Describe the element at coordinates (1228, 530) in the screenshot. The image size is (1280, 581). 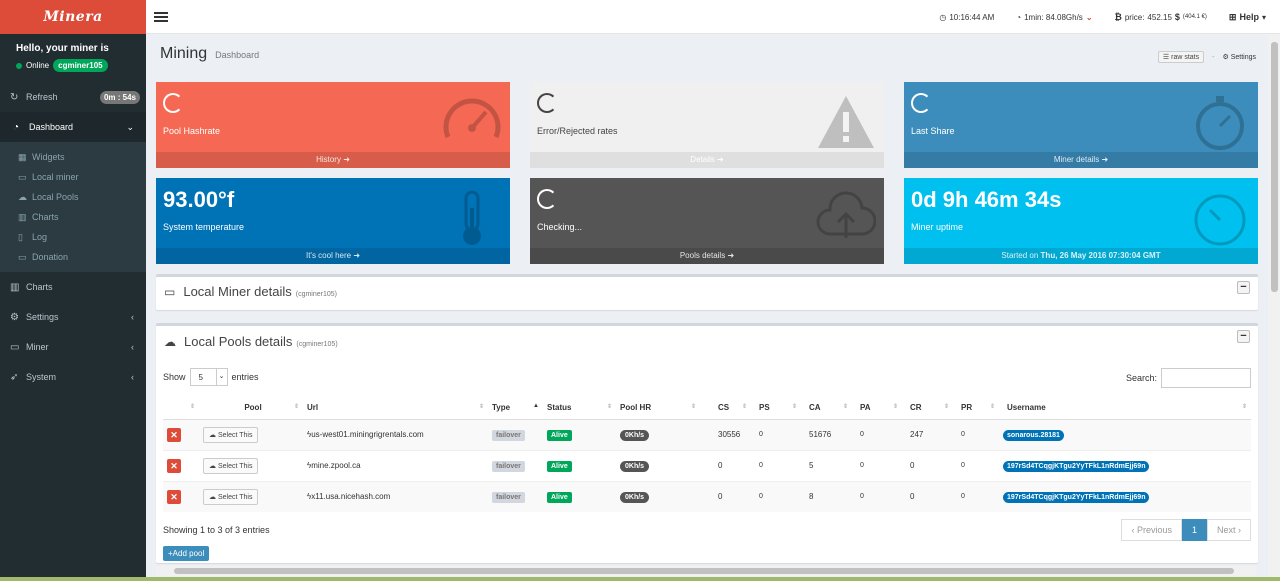
I see `next-page-button: Next ›` at that location.